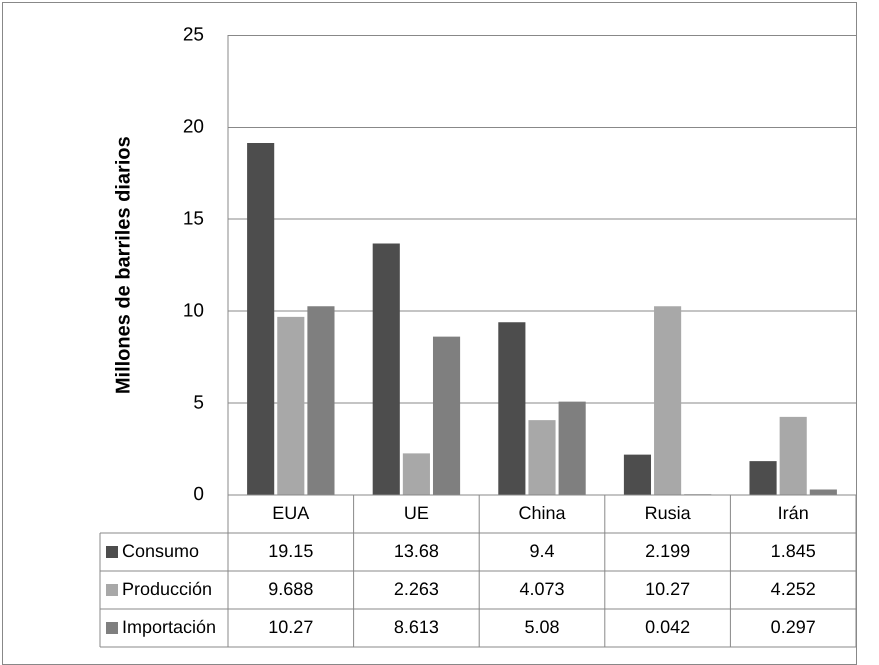 Image resolution: width=879 pixels, height=665 pixels. What do you see at coordinates (793, 588) in the screenshot?
I see `data-label: 4.252` at bounding box center [793, 588].